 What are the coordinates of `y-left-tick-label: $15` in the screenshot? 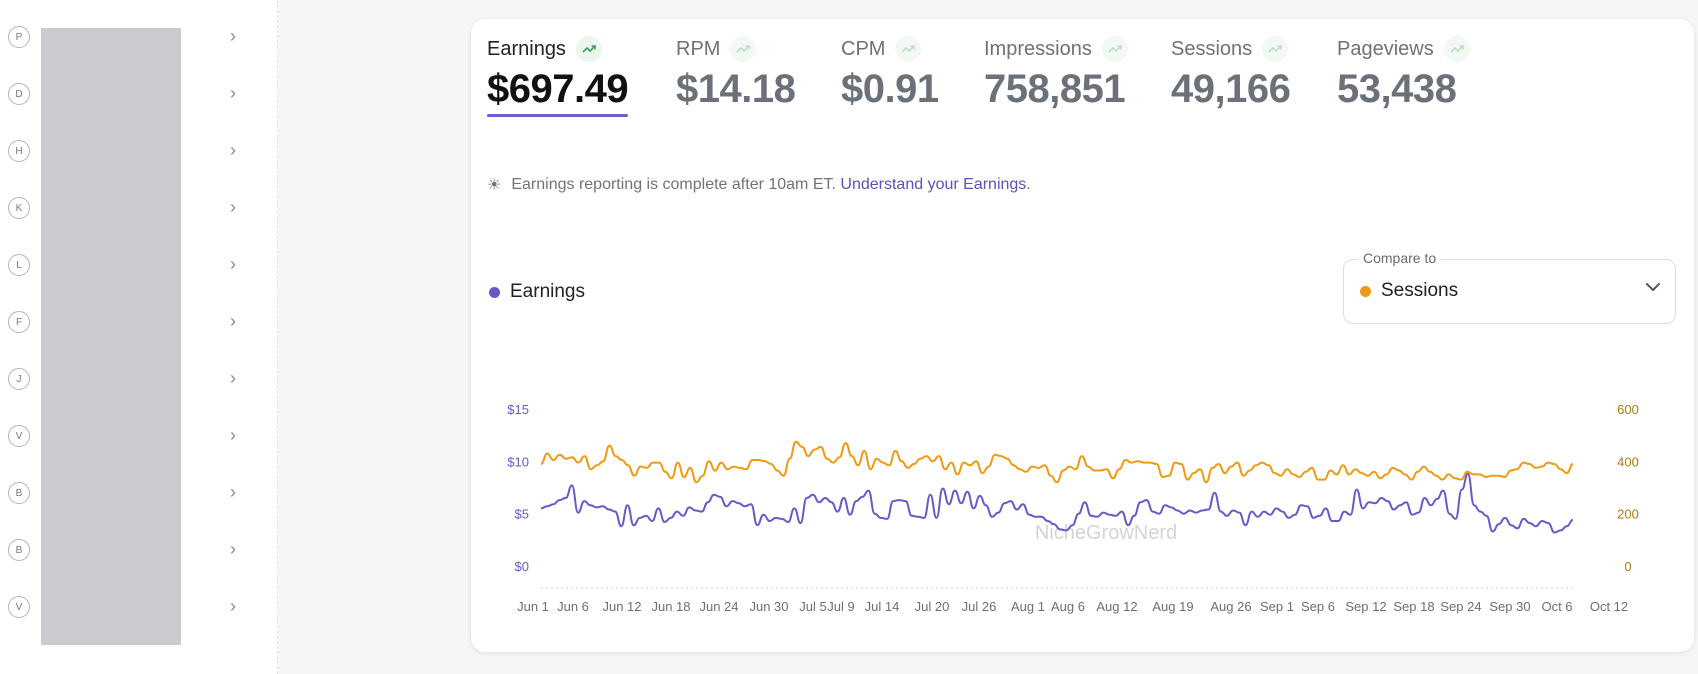 It's located at (518, 409).